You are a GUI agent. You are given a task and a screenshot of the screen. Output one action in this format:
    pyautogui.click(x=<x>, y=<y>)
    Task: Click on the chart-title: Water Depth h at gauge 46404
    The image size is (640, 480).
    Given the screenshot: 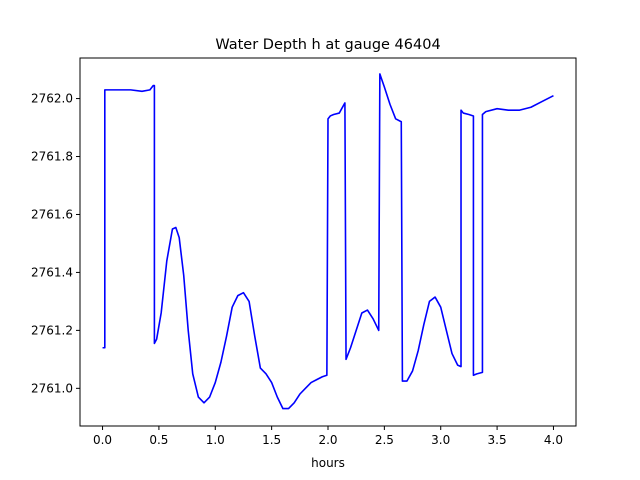 What is the action you would take?
    pyautogui.click(x=327, y=45)
    